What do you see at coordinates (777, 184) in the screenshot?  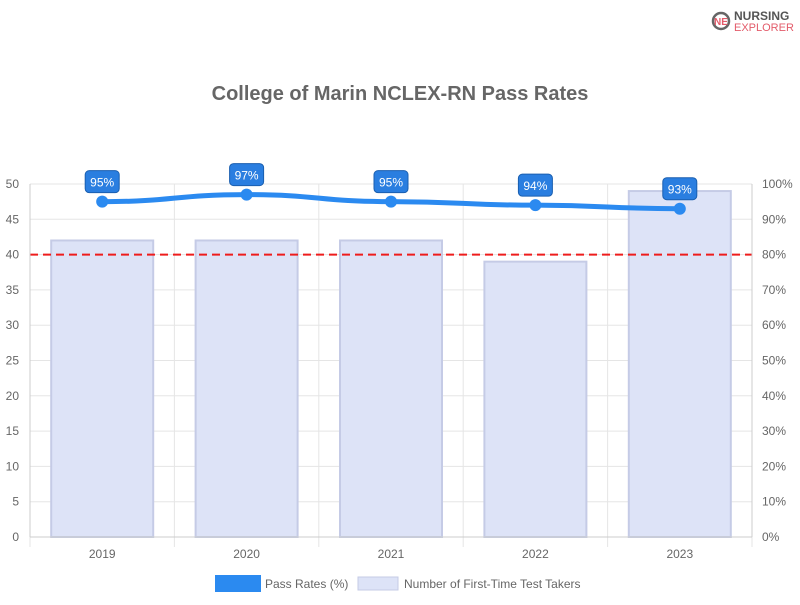 I see `right-tick-label: 100%` at bounding box center [777, 184].